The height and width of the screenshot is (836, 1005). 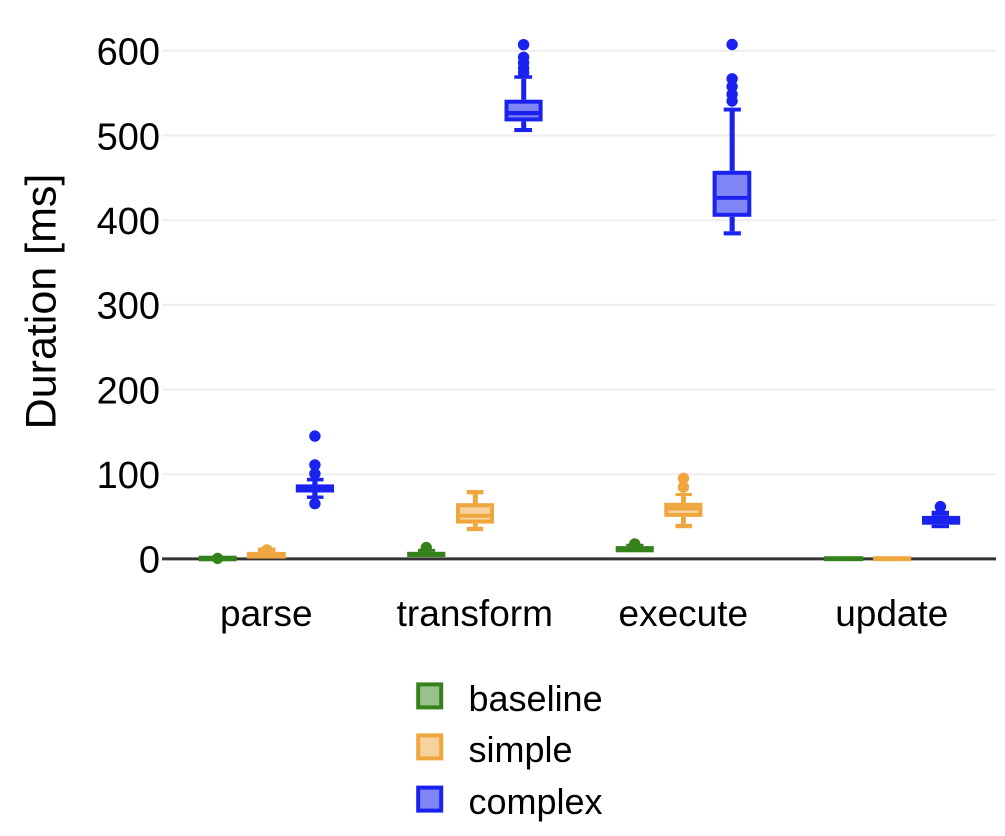 I want to click on svg-text: 100, so click(x=128, y=476).